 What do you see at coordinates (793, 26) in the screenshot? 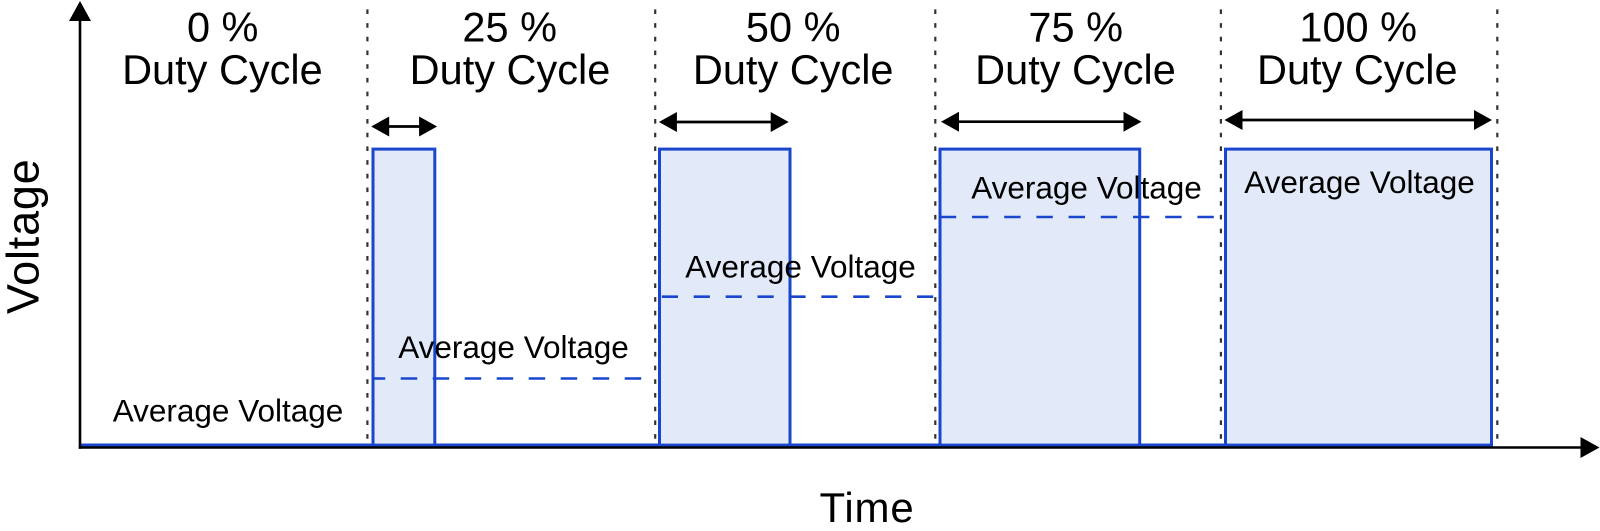
I see `svg-text: 50 %` at bounding box center [793, 26].